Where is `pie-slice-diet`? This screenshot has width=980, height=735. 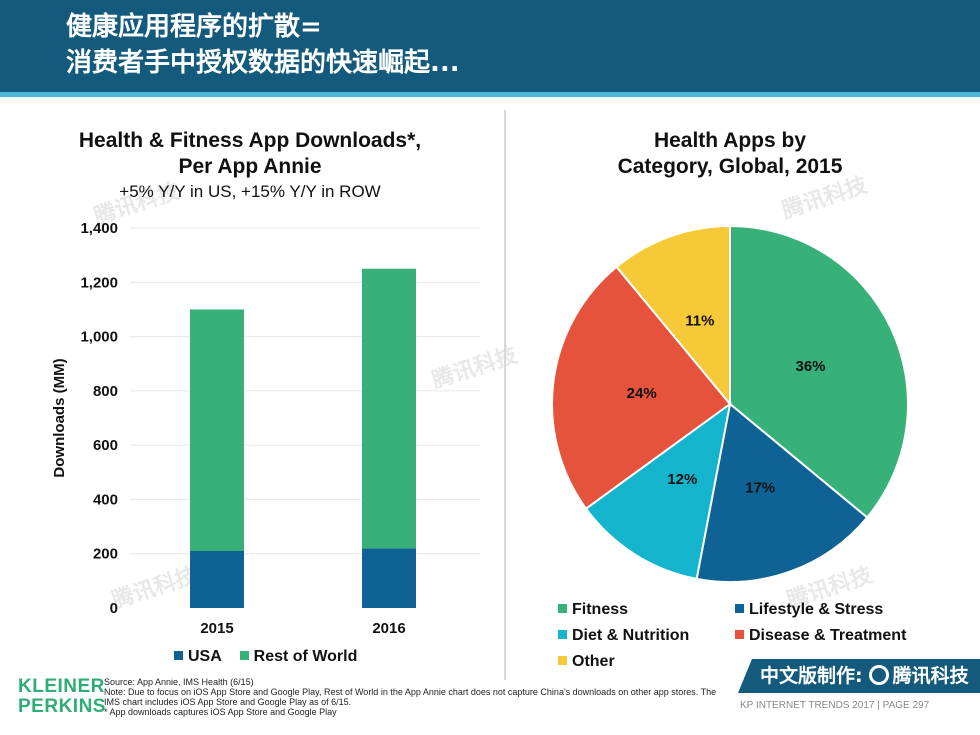 pie-slice-diet is located at coordinates (658, 491).